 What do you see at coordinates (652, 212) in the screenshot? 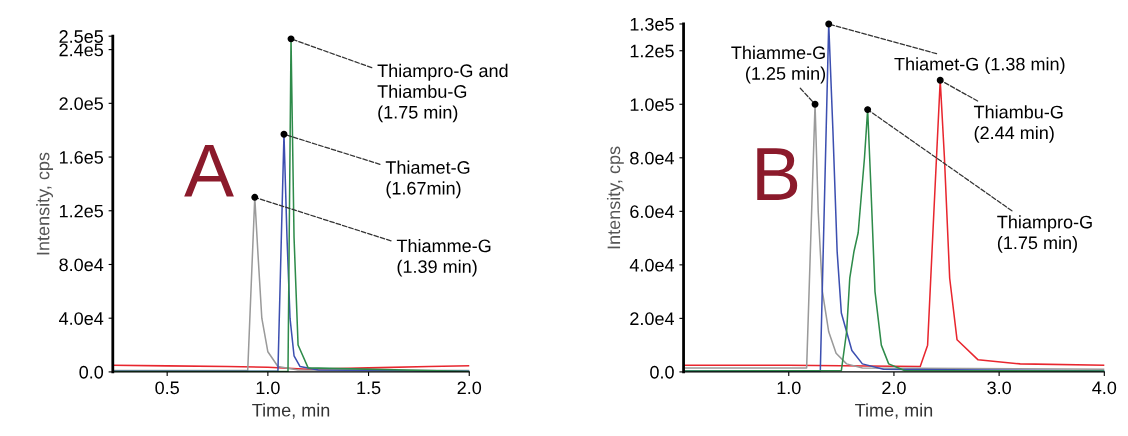
I see `y-tick-label: 6.0e4` at bounding box center [652, 212].